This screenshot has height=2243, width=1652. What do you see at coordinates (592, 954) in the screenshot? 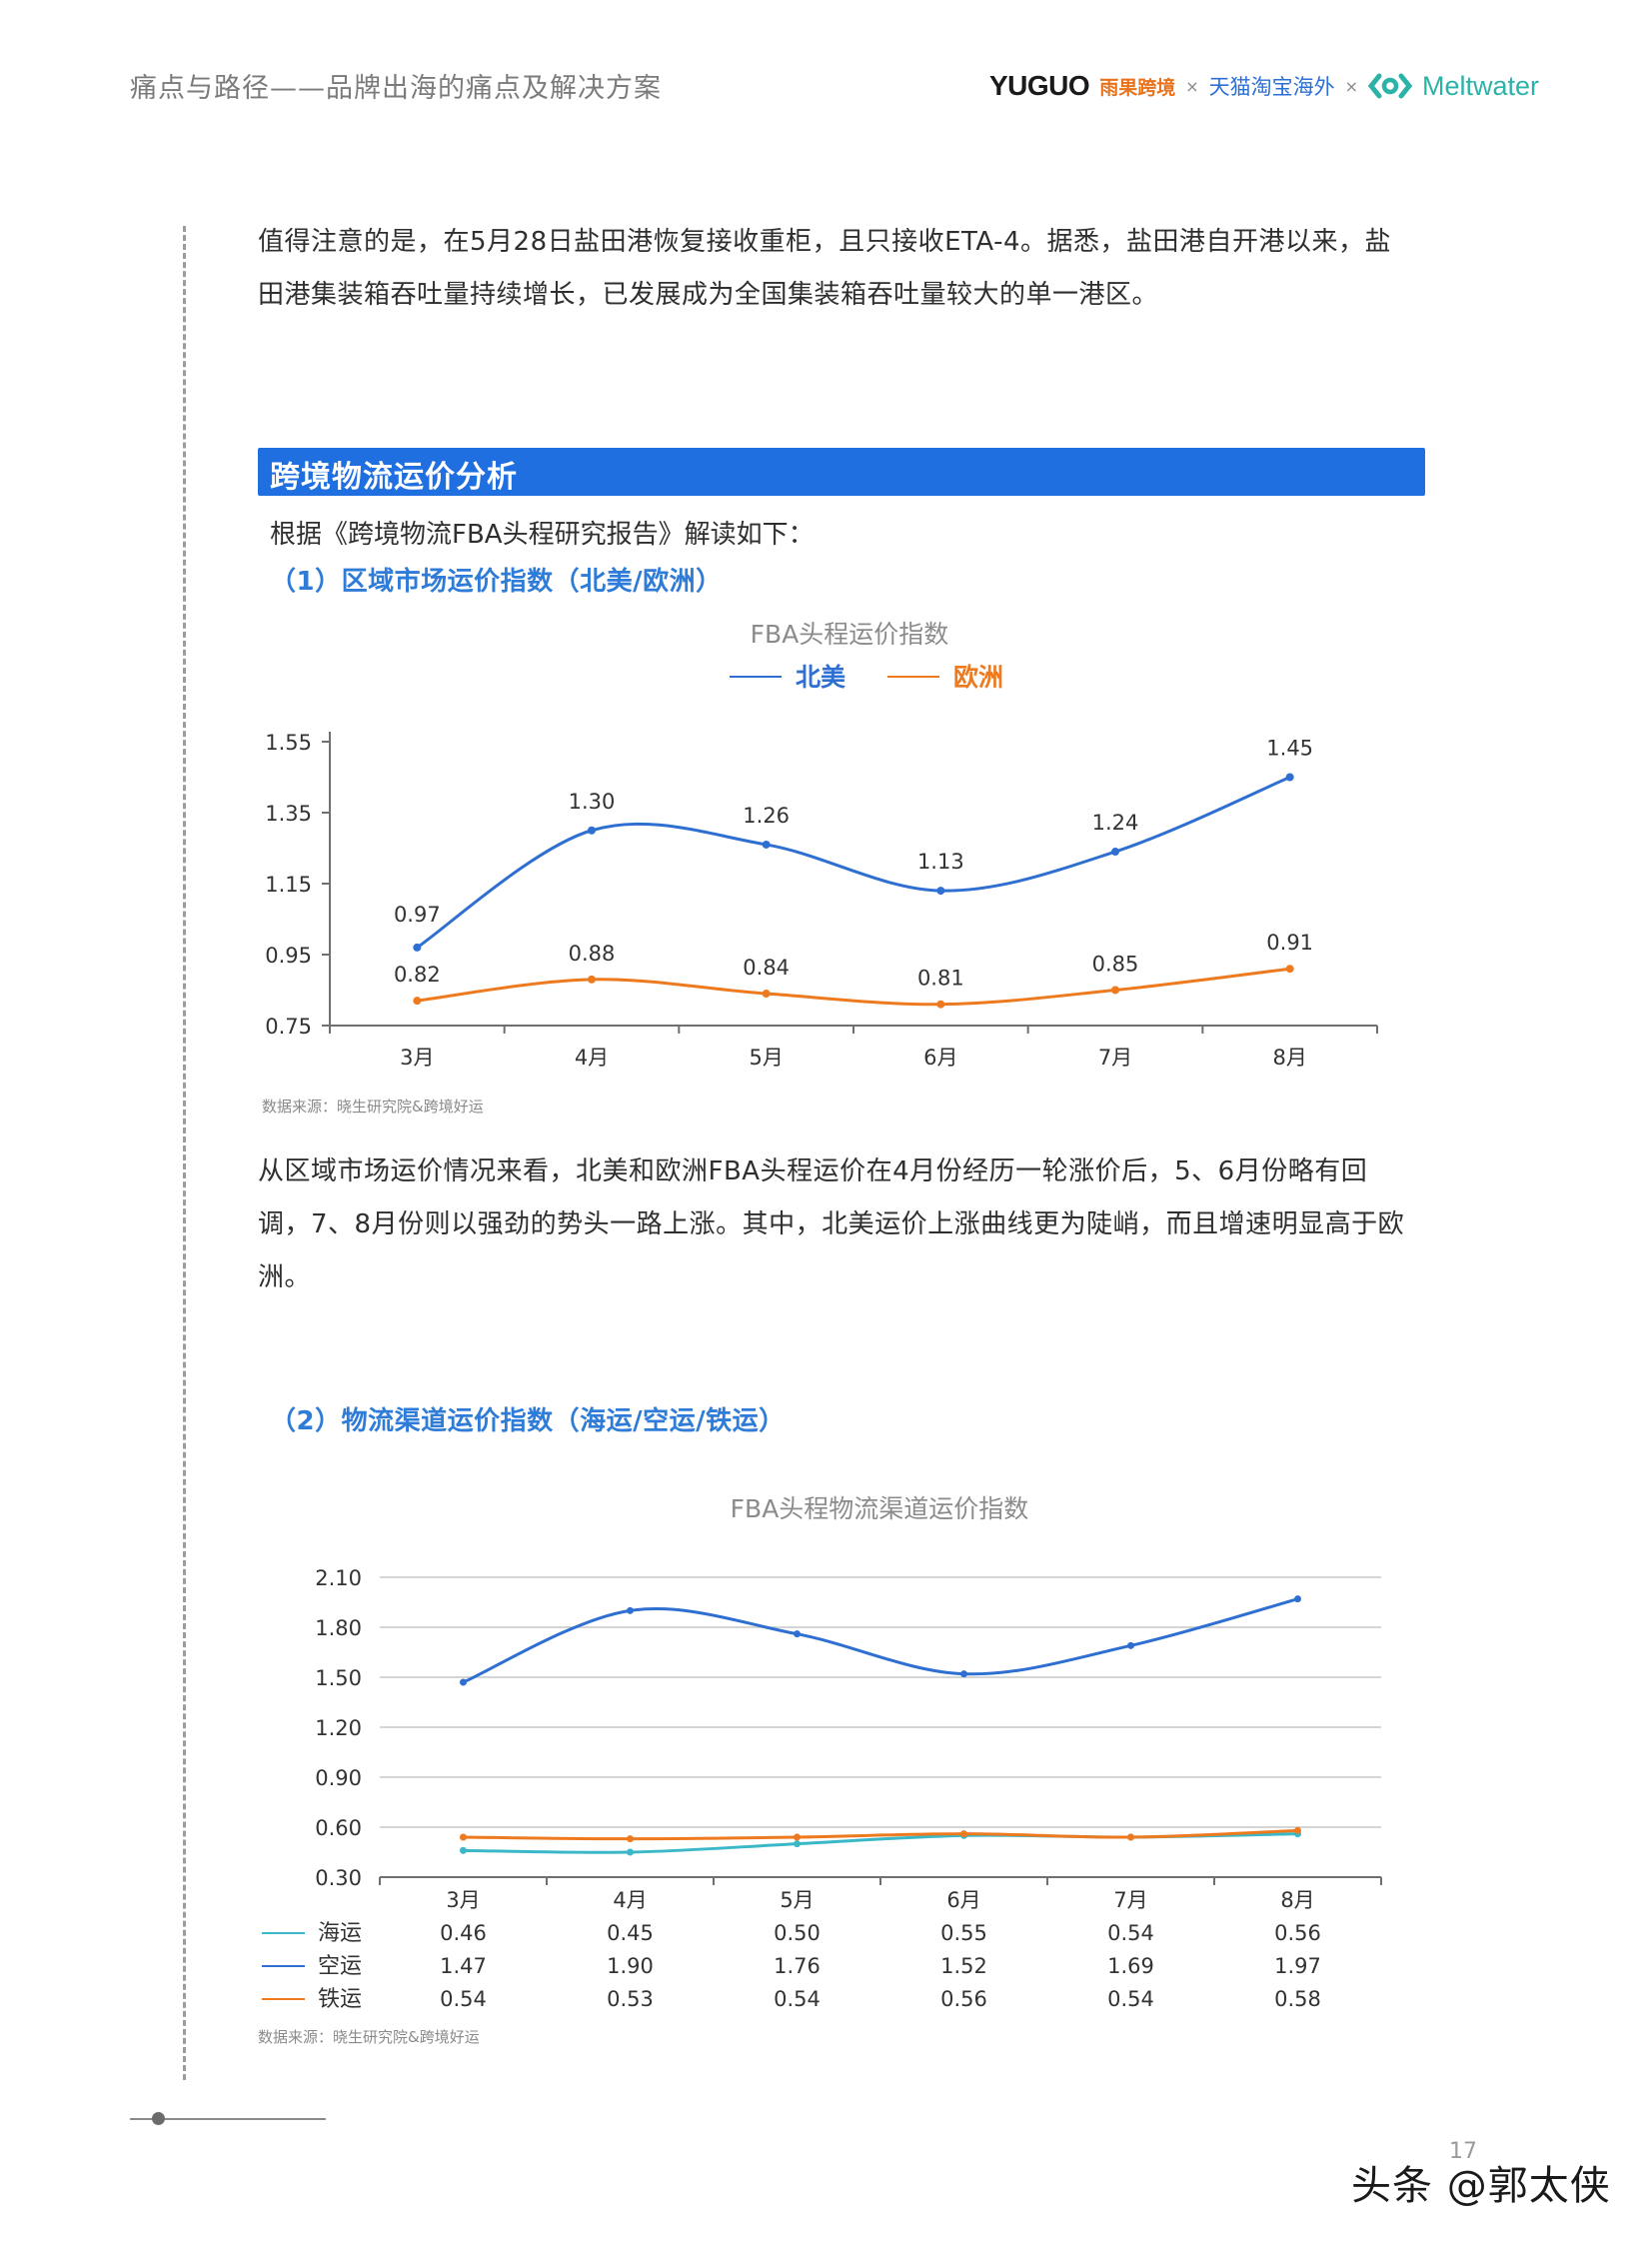
I see `data-label: 0.88` at bounding box center [592, 954].